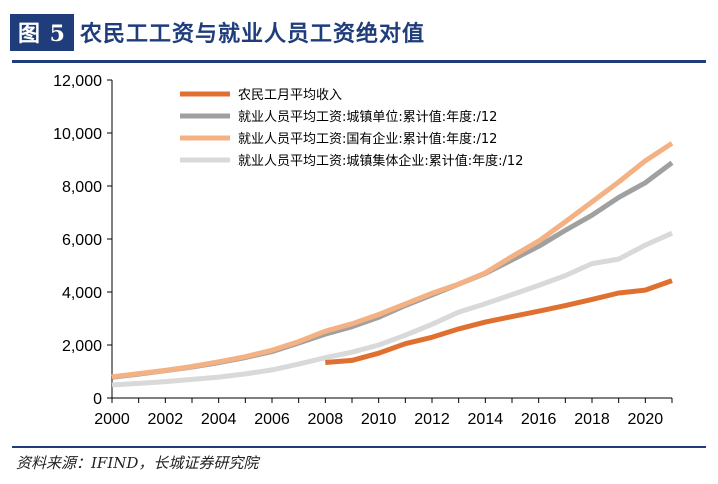  I want to click on y-tick-label: 0, so click(97, 399).